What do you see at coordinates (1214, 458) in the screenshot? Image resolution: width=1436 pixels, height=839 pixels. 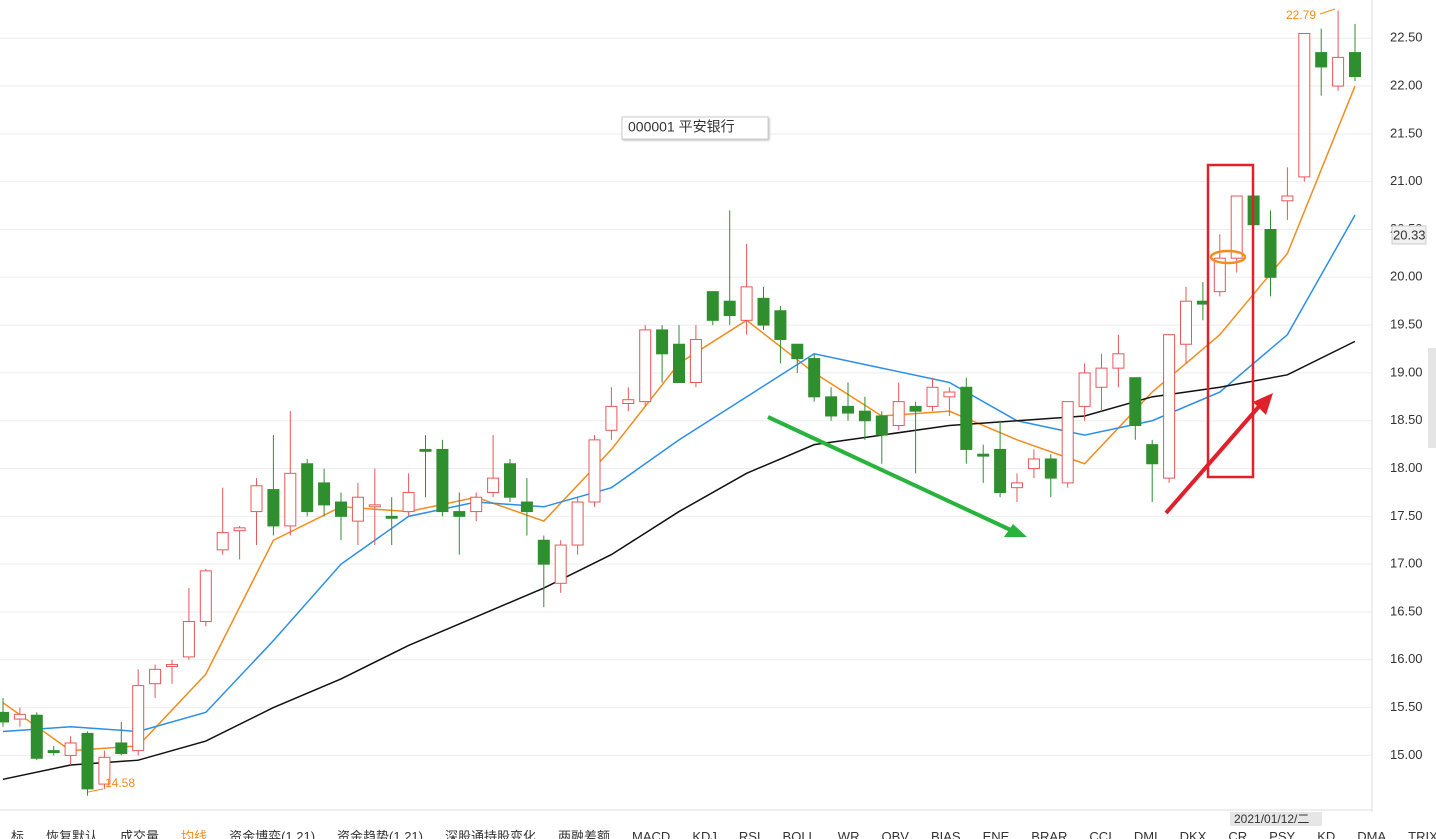 I see `trend-arrow` at bounding box center [1214, 458].